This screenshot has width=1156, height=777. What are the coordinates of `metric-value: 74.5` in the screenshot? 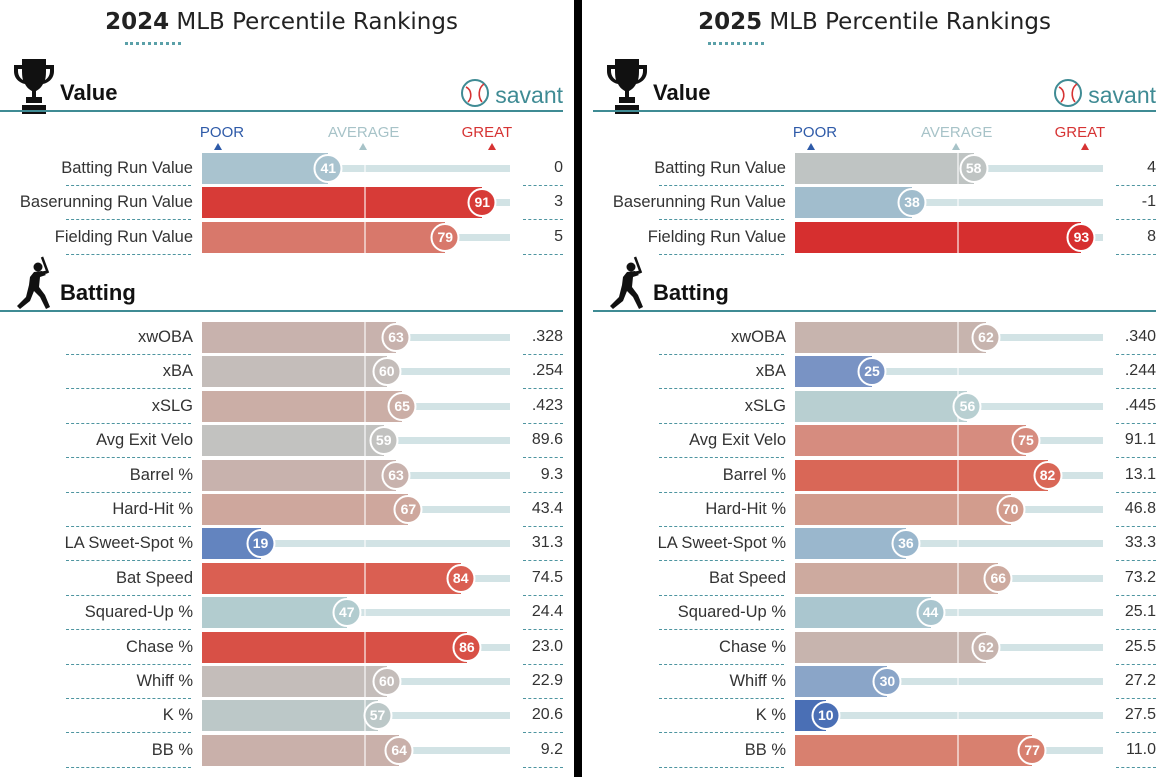 It's located at (547, 577).